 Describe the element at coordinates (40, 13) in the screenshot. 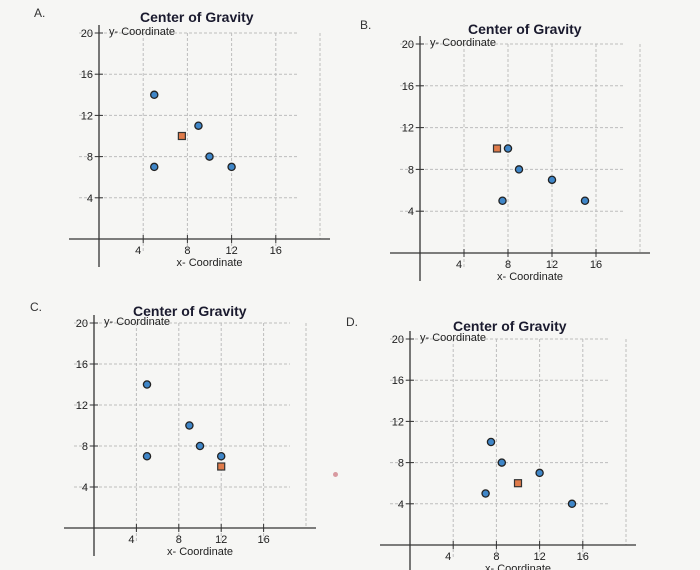

I see `option-letter: A.` at that location.